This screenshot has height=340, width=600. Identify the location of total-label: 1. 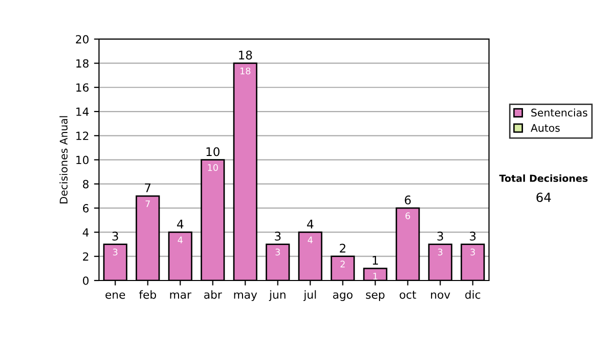
(375, 260).